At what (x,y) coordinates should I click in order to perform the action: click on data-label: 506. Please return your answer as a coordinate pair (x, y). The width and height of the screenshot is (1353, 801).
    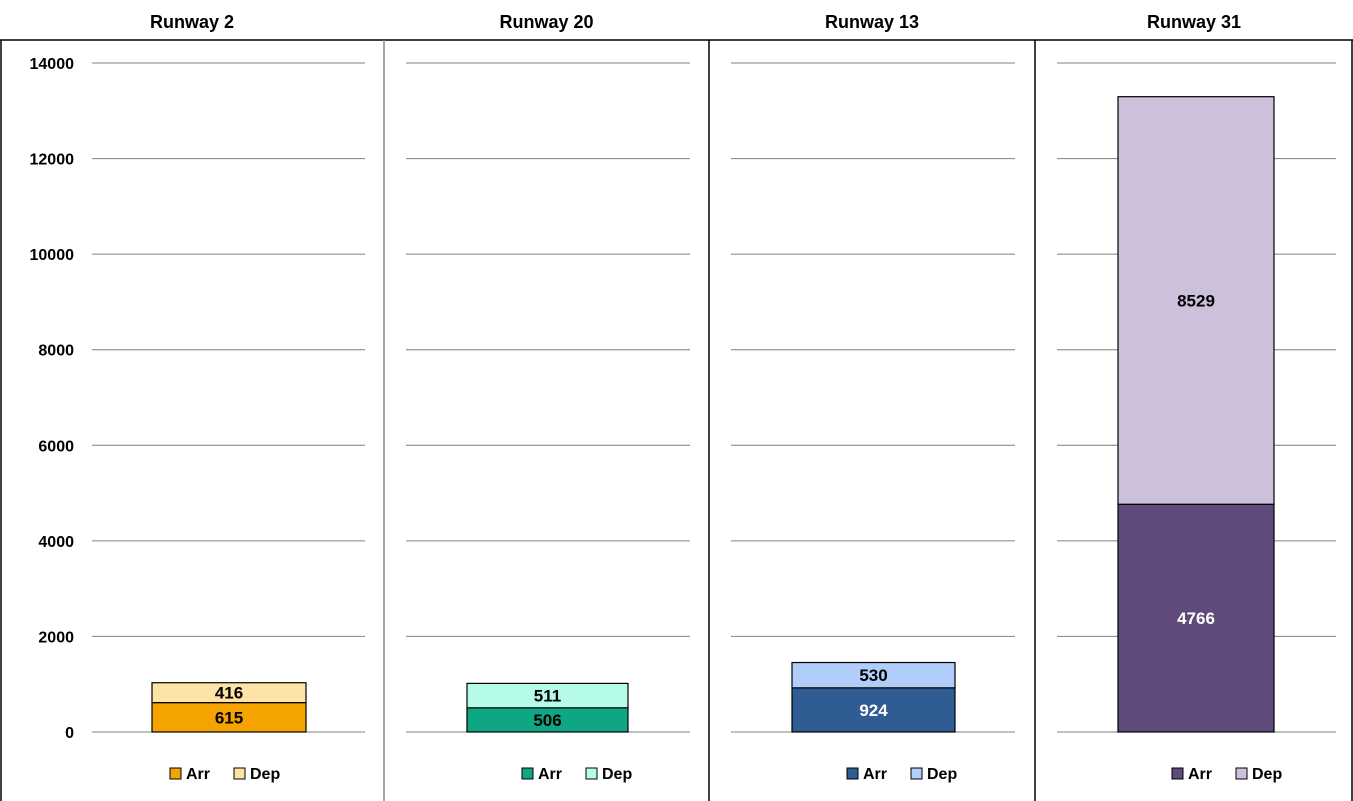
    Looking at the image, I should click on (547, 720).